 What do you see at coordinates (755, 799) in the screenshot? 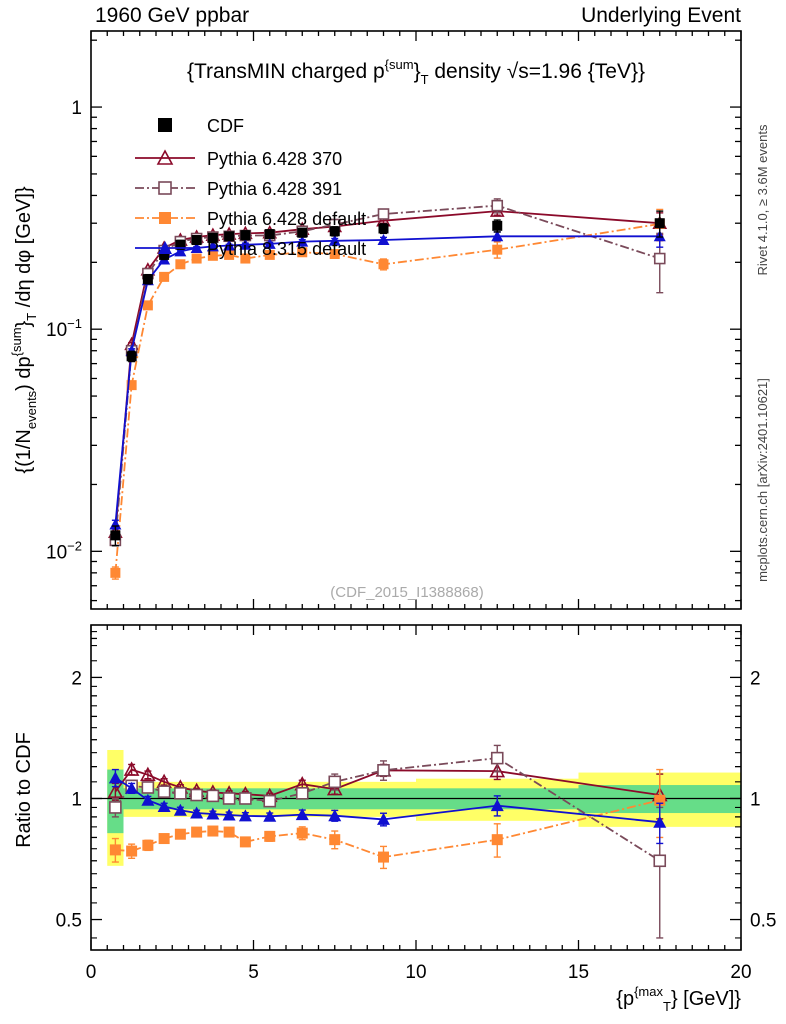
I see `ratio-y-tick-label-right: 1` at bounding box center [755, 799].